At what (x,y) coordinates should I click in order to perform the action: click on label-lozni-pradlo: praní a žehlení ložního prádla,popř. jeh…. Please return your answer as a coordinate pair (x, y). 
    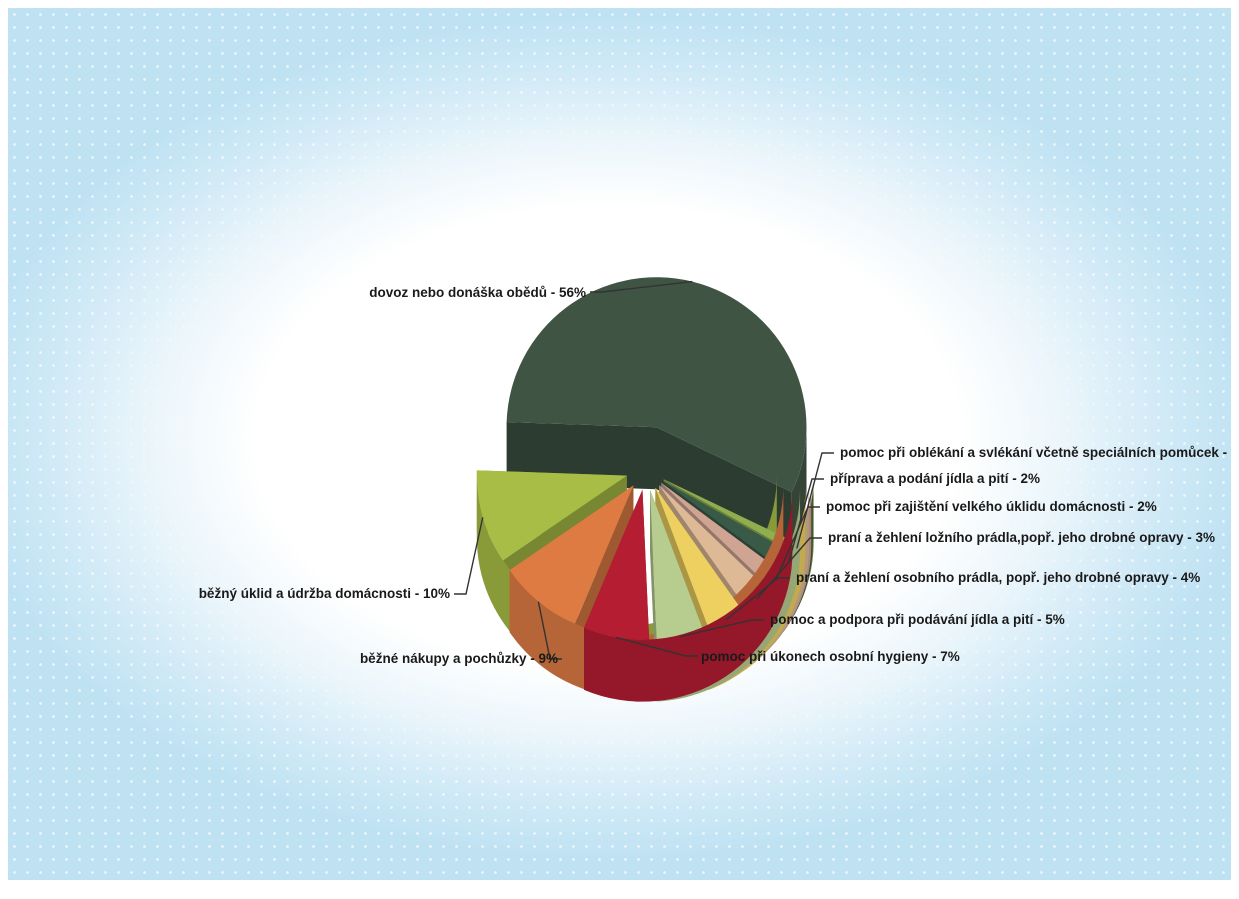
    Looking at the image, I should click on (1021, 537).